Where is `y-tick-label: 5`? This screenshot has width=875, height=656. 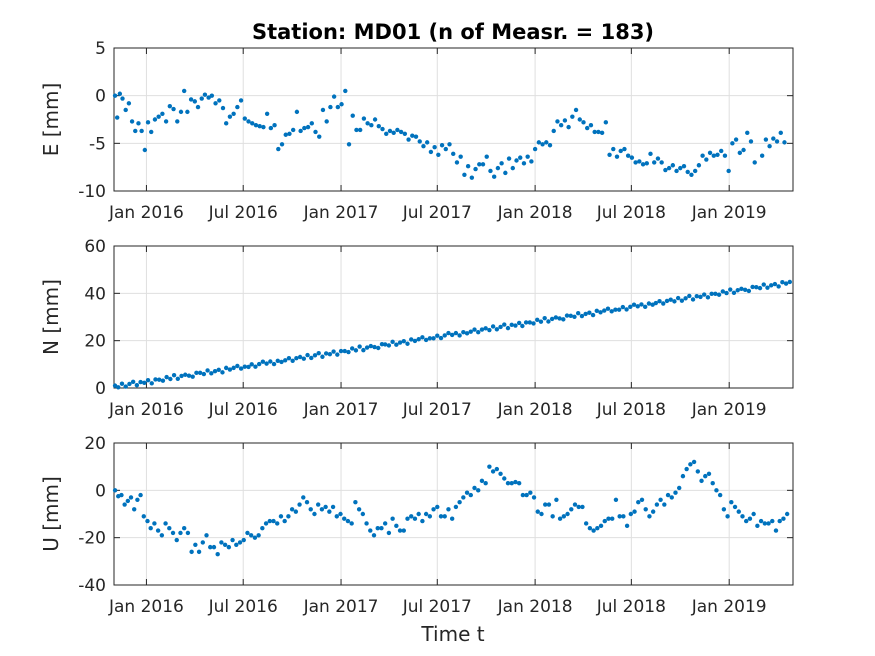 y-tick-label: 5 is located at coordinates (100, 49).